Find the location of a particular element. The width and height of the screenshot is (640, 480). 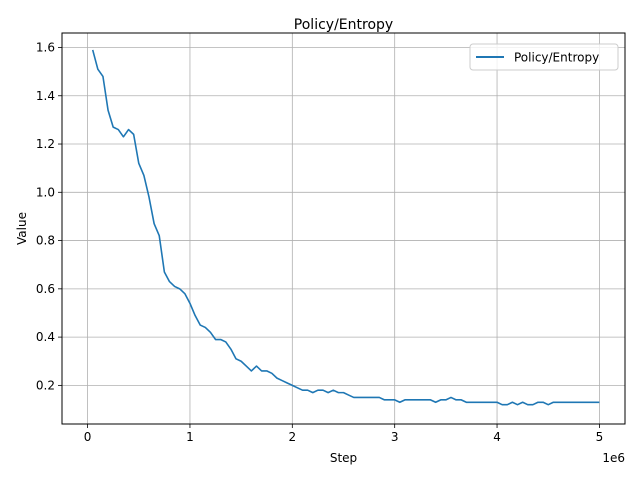

y-tick-label: 0.6 is located at coordinates (45, 289).